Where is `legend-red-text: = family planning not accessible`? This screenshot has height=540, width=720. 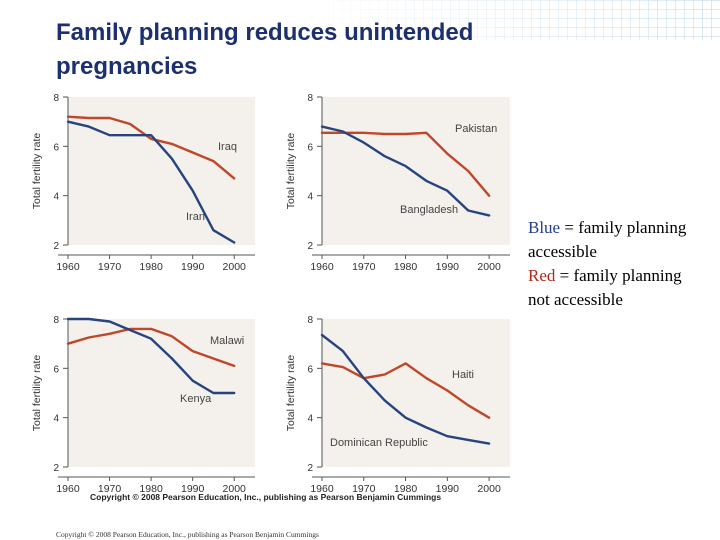 legend-red-text: = family planning not accessible is located at coordinates (605, 287).